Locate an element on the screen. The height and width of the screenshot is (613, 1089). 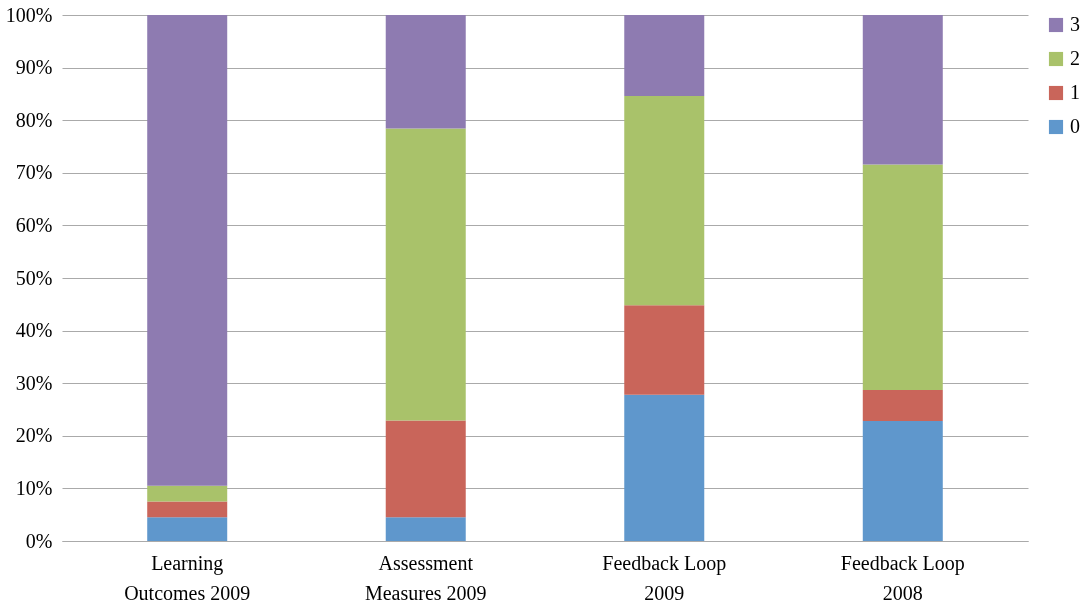
x-tick-label: Feedback Loop 2009 is located at coordinates (664, 577).